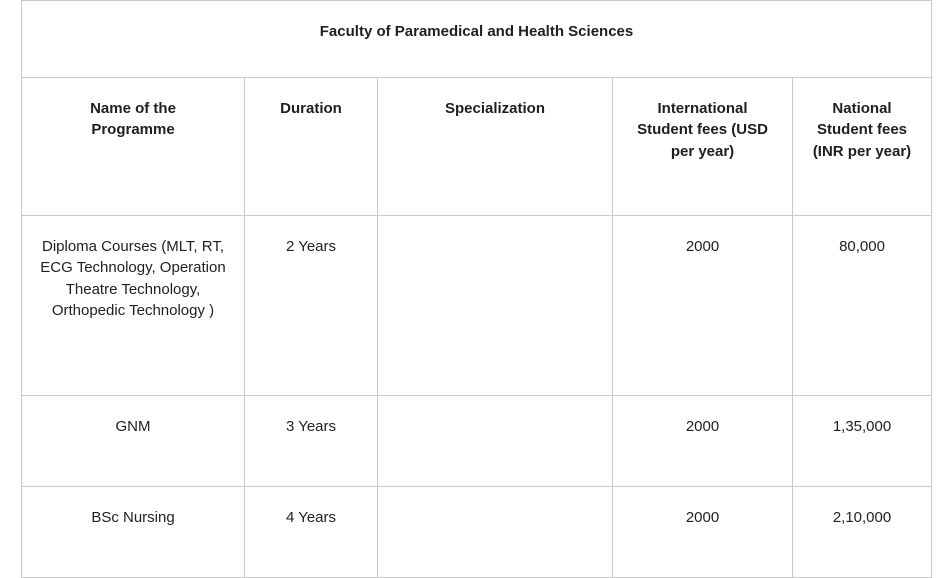 This screenshot has width=941, height=578. I want to click on column-header-programme-line1: Name of the, so click(133, 108).